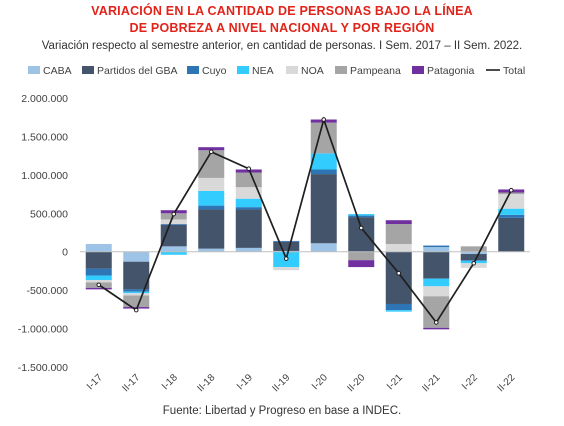  I want to click on legend-swatch-partidos-del-gba, so click(88, 70).